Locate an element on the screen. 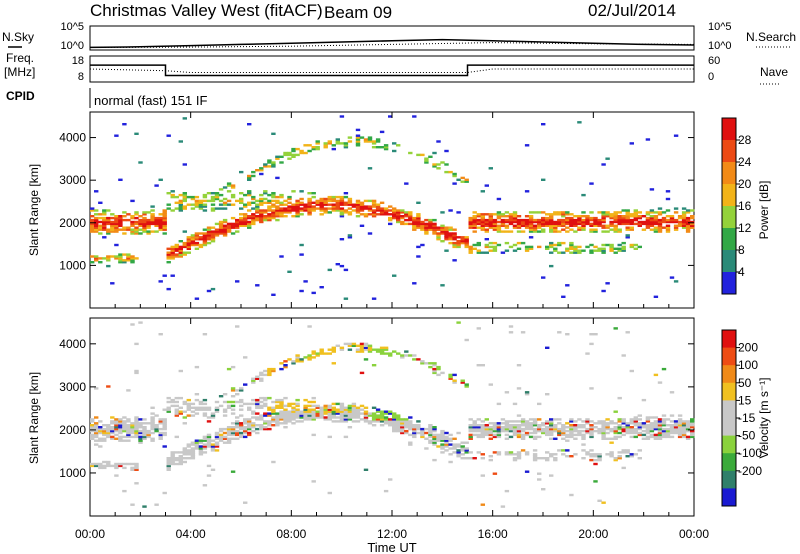 Image resolution: width=800 pixels, height=554 pixels. x-tick-label: 00:00 is located at coordinates (694, 534).